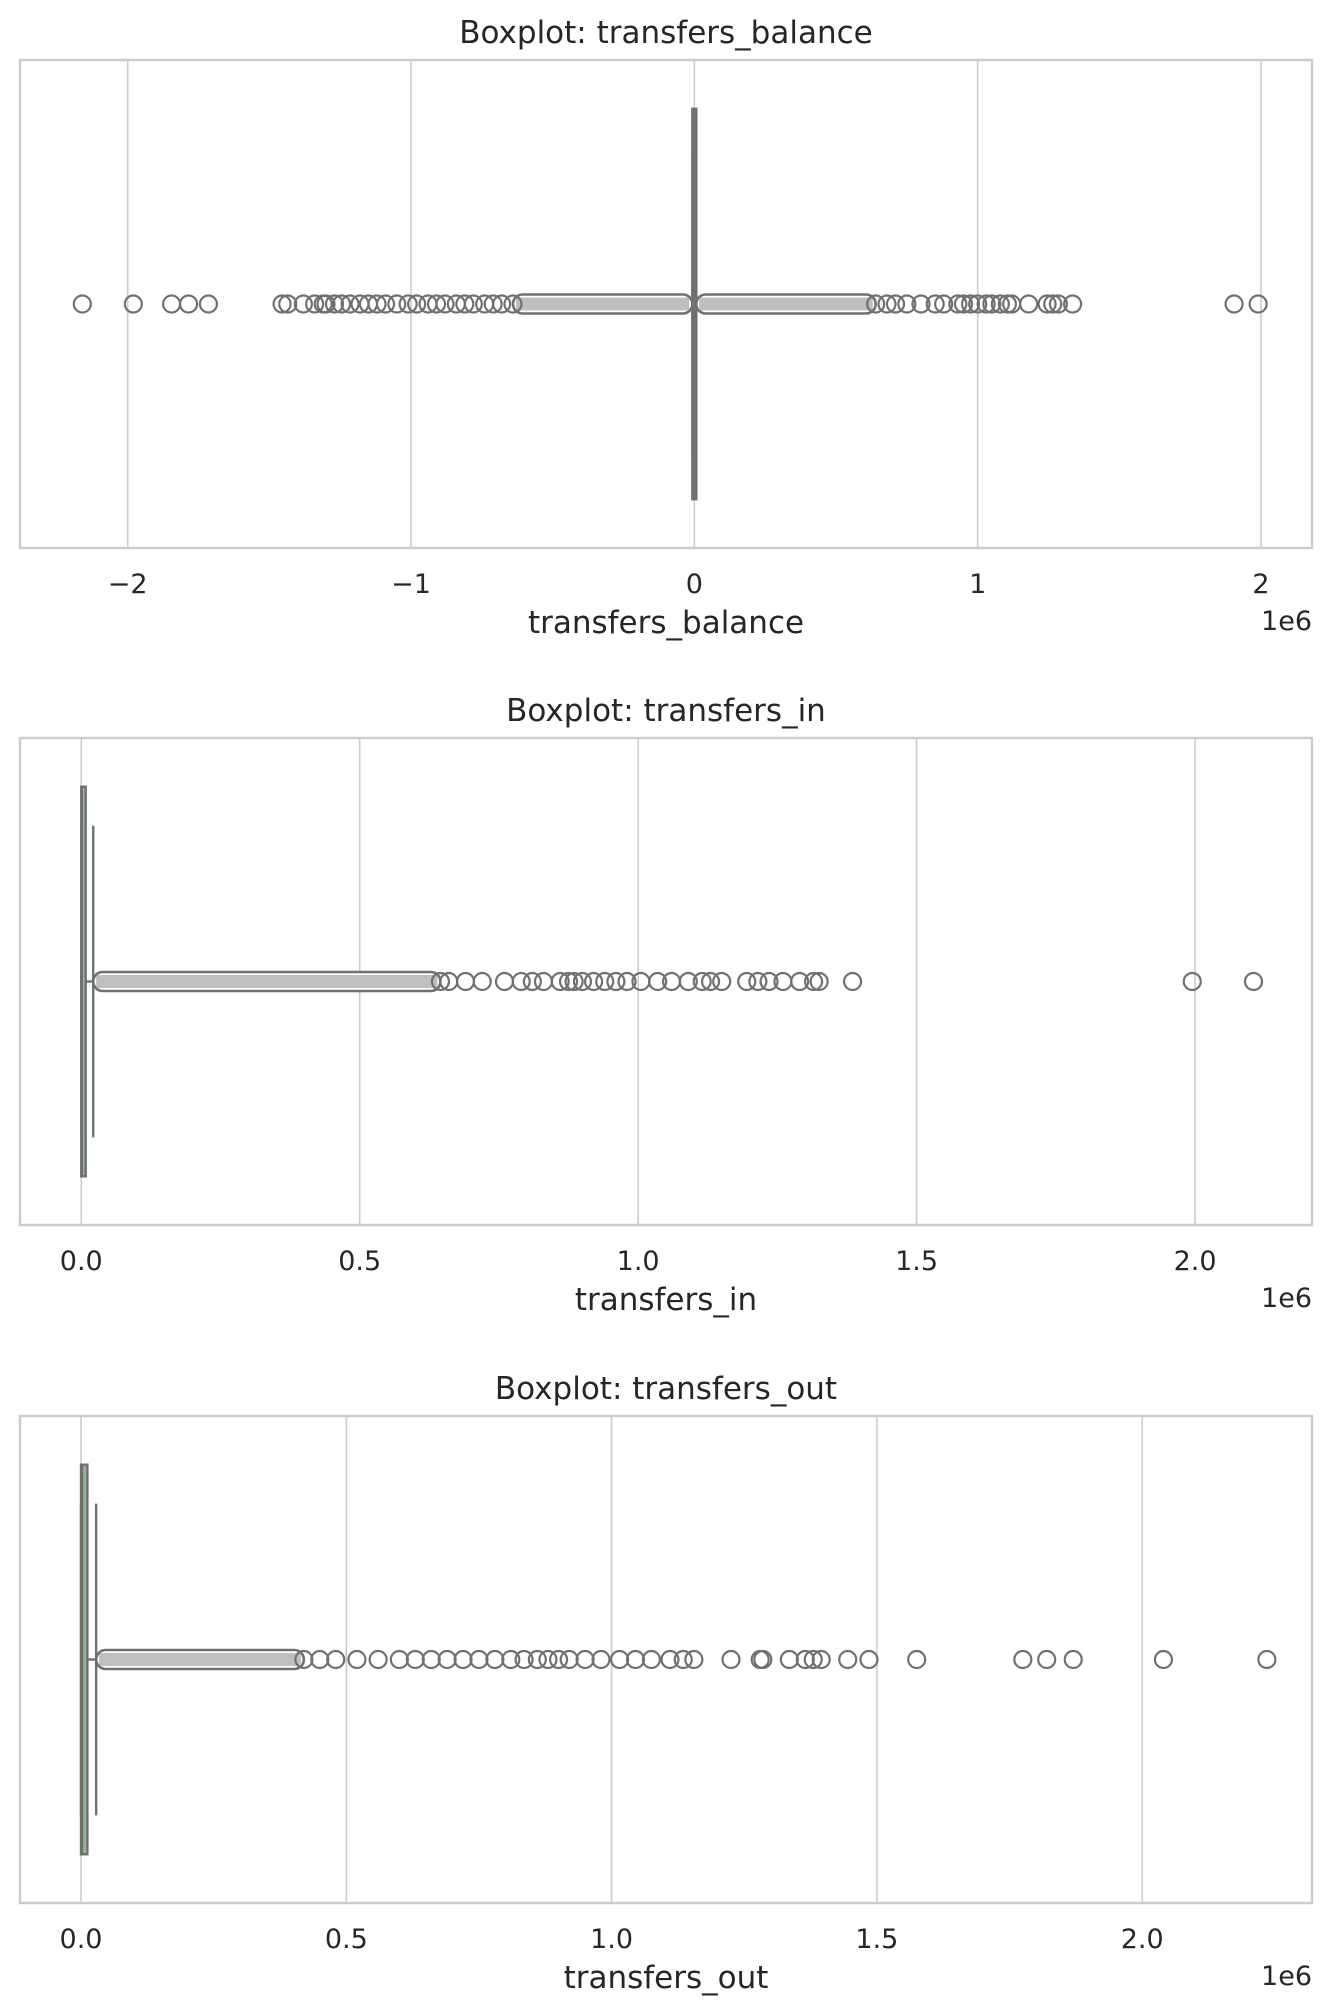 The width and height of the screenshot is (1333, 2005). What do you see at coordinates (666, 711) in the screenshot?
I see `chart-title: Boxplot: transfers_in` at bounding box center [666, 711].